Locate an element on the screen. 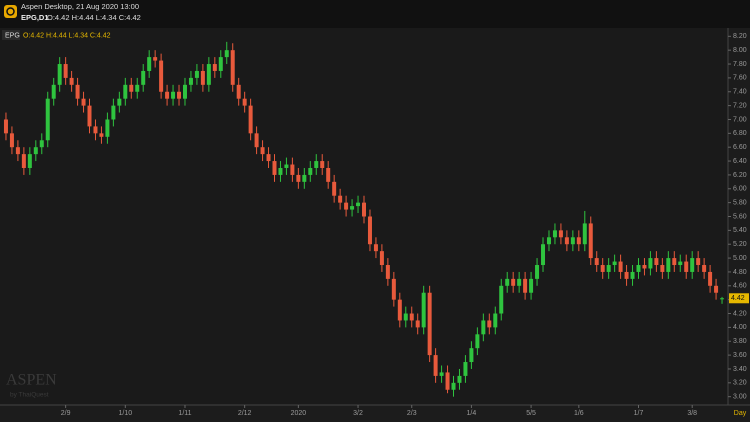 Image resolution: width=750 pixels, height=422 pixels. y-tick-label: 3.20 is located at coordinates (740, 383).